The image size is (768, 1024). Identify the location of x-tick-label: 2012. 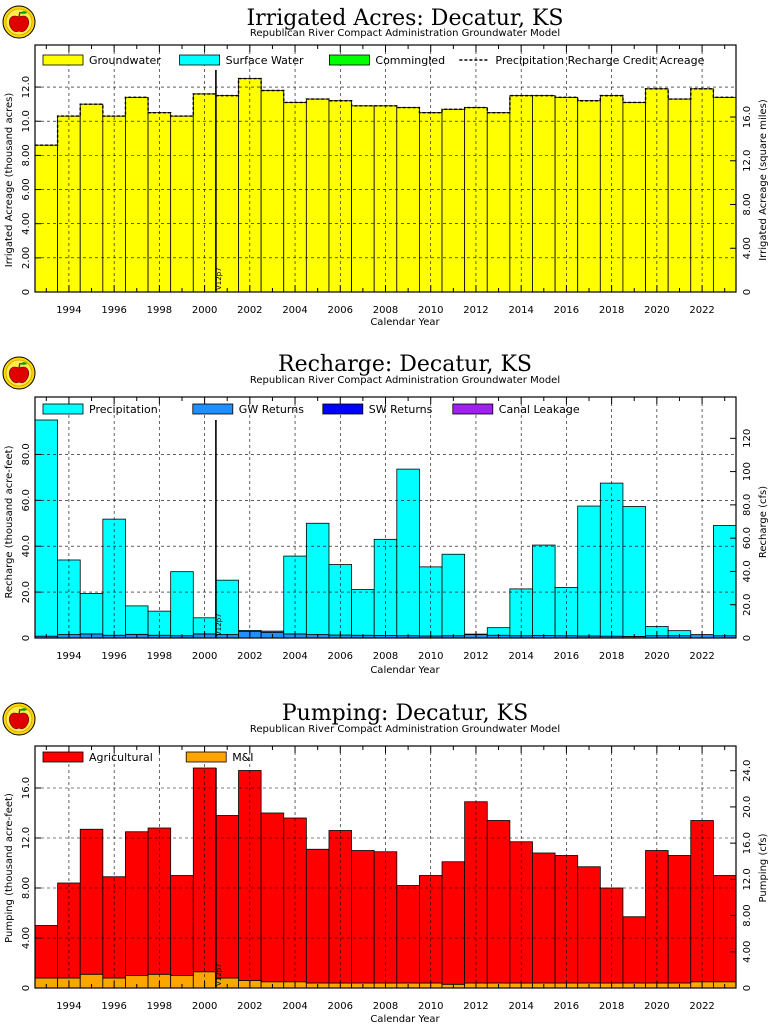
(475, 1006).